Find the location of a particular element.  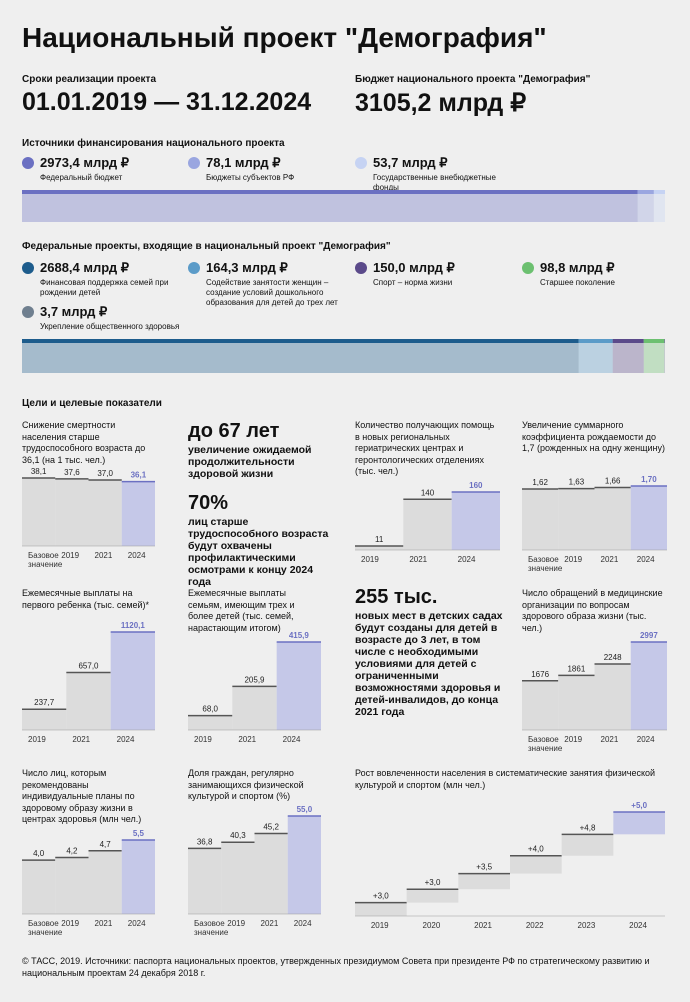

item-value: 3,7 млрд ₽ is located at coordinates (74, 311).